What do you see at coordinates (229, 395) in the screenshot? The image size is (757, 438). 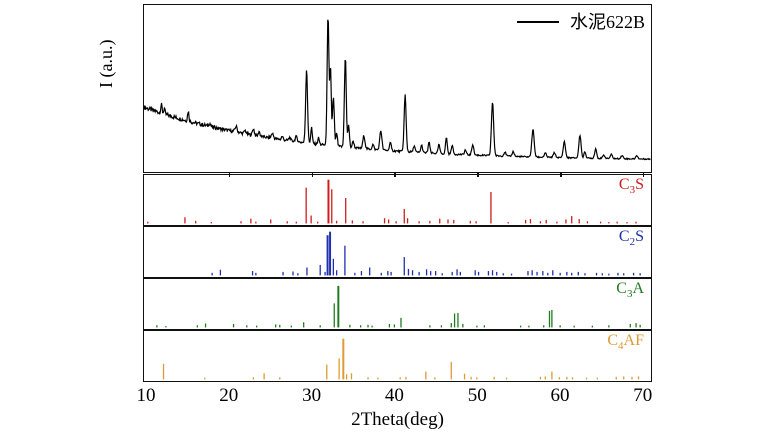 I see `x-tick-label: 20` at bounding box center [229, 395].